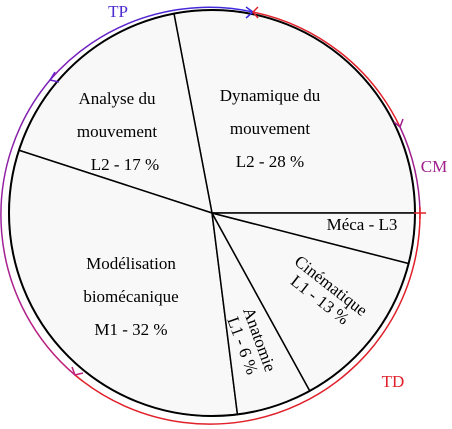 This screenshot has height=429, width=452. What do you see at coordinates (270, 95) in the screenshot?
I see `label-text: Dynamique du` at bounding box center [270, 95].